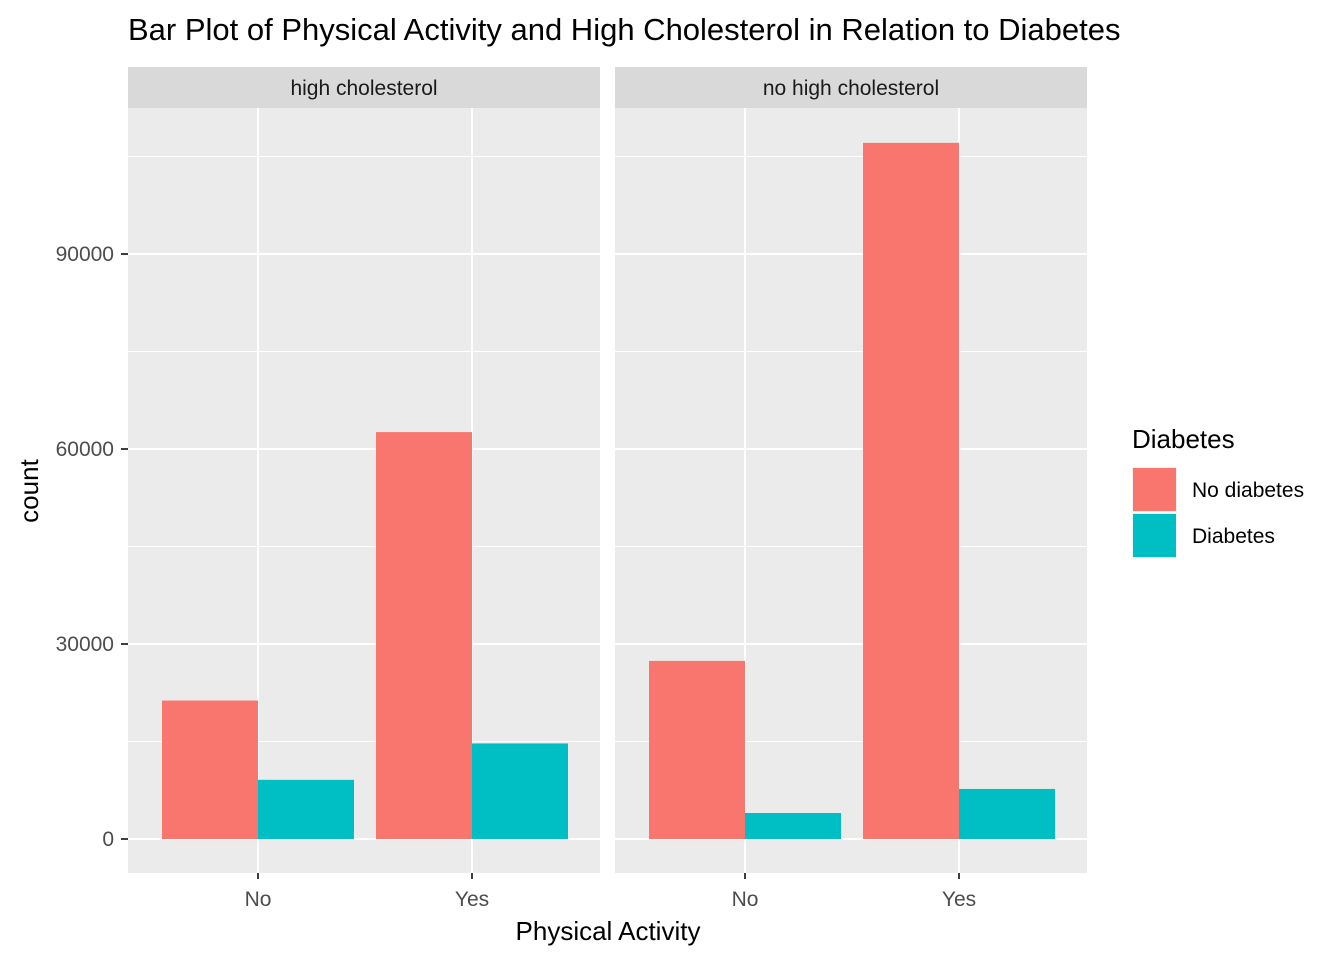 This screenshot has width=1344, height=960. I want to click on y-tick-label: 60000, so click(85, 449).